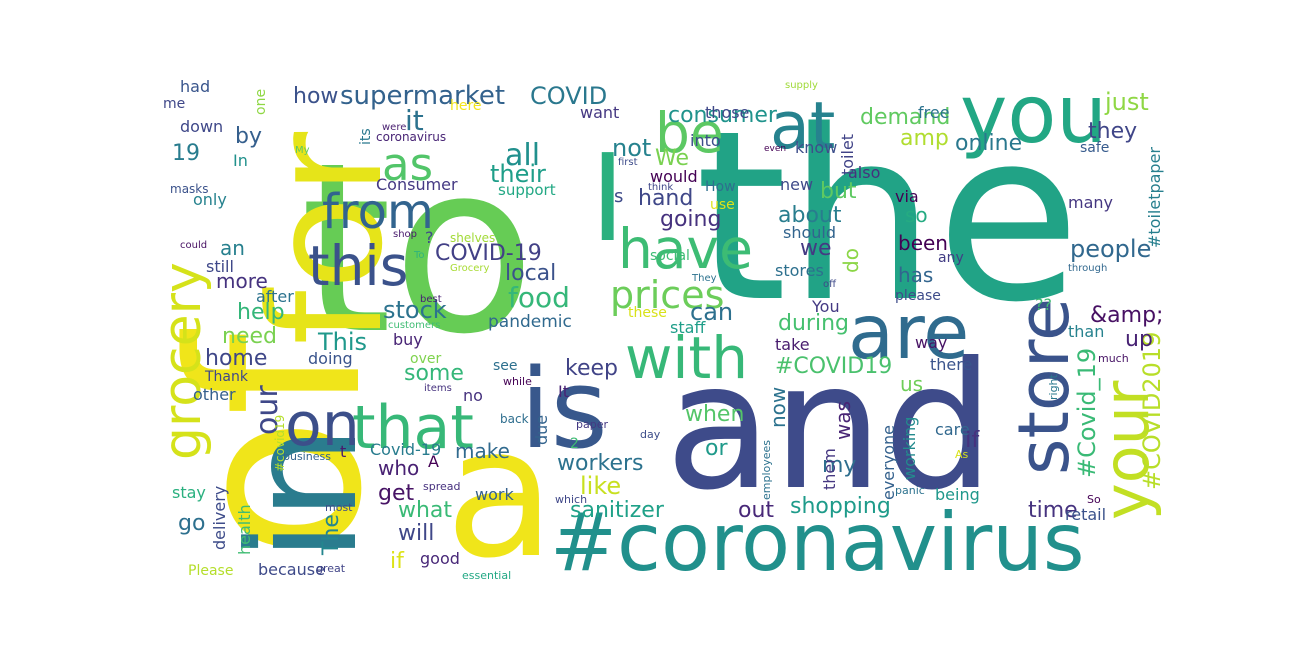  What do you see at coordinates (405, 234) in the screenshot?
I see `cloud-word: shop` at bounding box center [405, 234].